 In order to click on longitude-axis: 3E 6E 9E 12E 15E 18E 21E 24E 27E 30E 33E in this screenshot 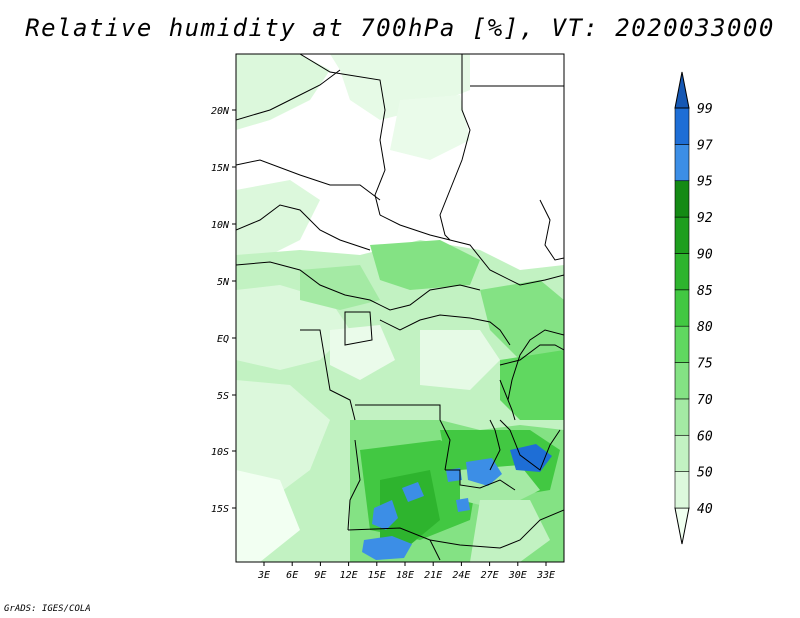, I will do `click(406, 571)`.